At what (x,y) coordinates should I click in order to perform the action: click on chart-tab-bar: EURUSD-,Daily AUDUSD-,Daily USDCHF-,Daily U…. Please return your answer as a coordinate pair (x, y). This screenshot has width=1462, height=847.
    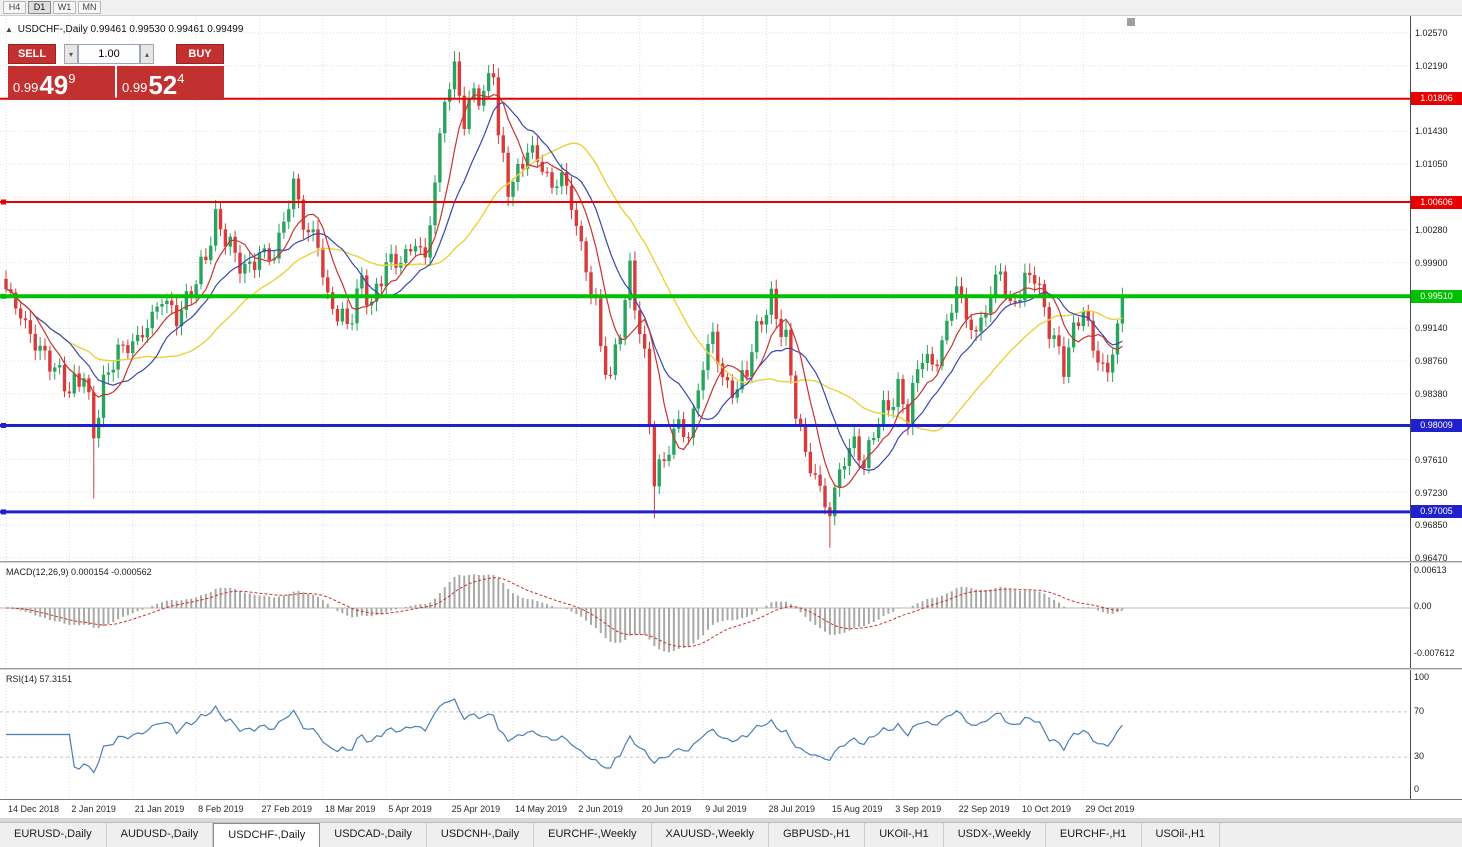
    Looking at the image, I should click on (731, 834).